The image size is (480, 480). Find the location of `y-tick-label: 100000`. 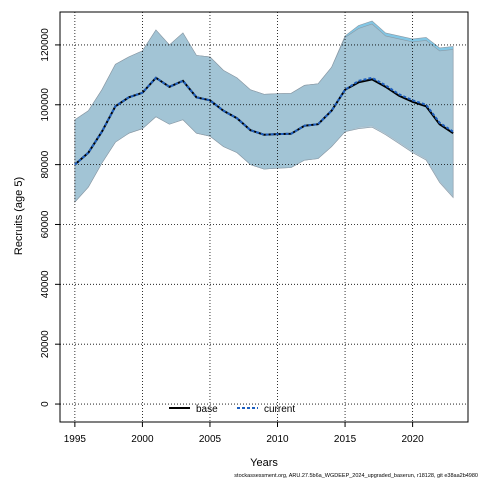

y-tick-label: 100000 is located at coordinates (45, 105).